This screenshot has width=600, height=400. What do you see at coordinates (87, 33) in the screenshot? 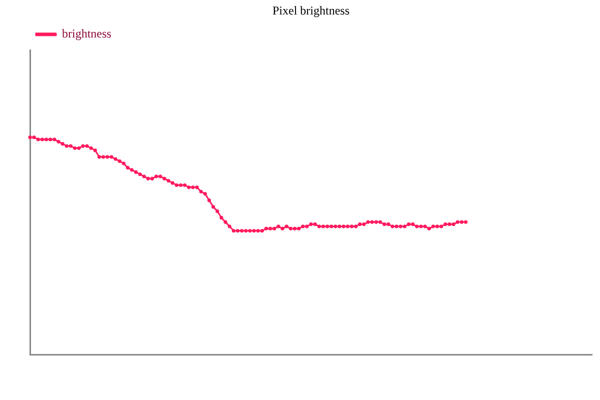
I see `legend-label: brightness` at bounding box center [87, 33].